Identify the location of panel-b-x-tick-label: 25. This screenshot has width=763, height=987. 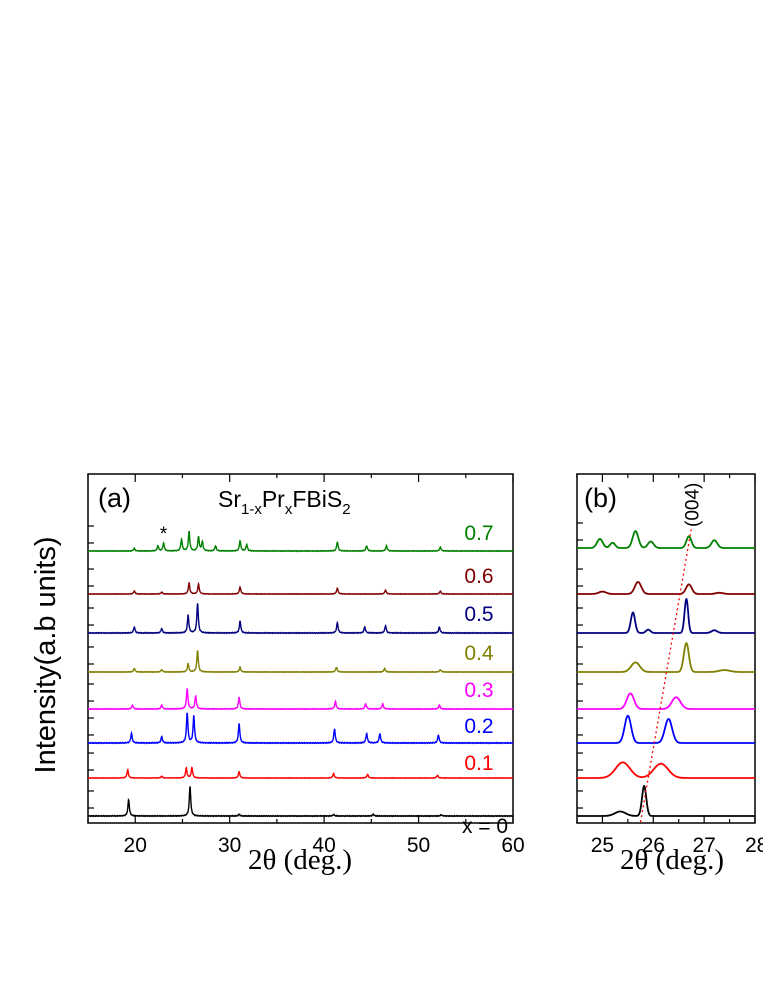
(602, 845).